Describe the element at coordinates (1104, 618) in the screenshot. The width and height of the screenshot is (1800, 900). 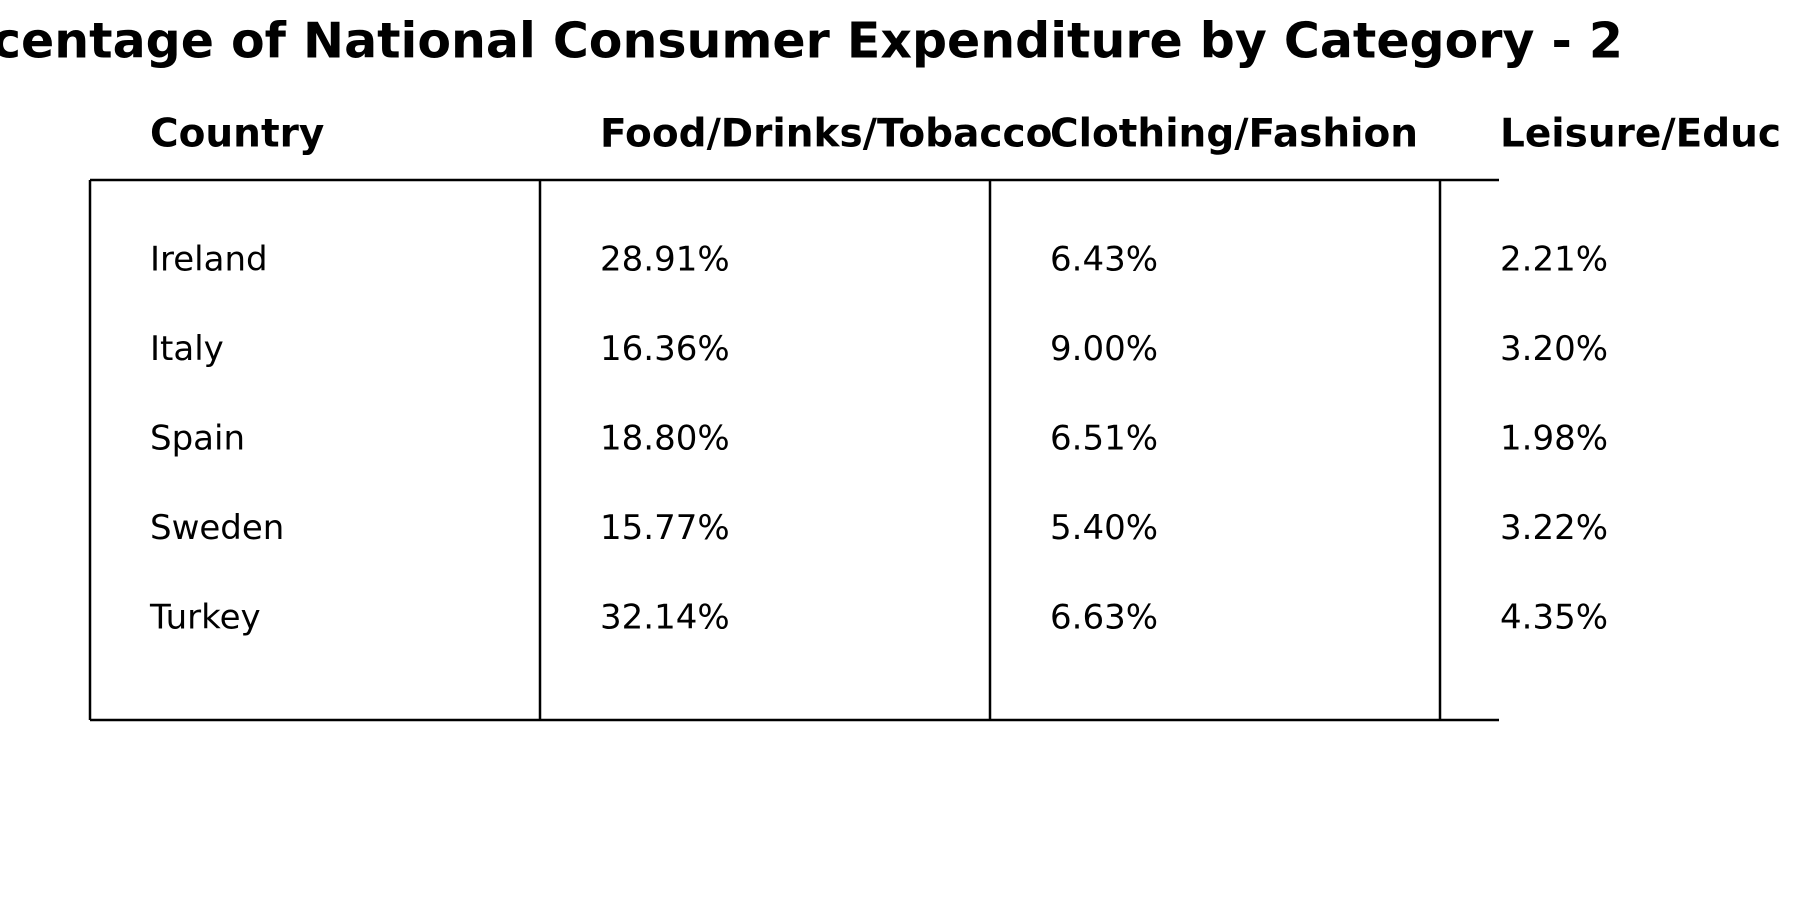
I see `table-cell: 6.63%` at that location.